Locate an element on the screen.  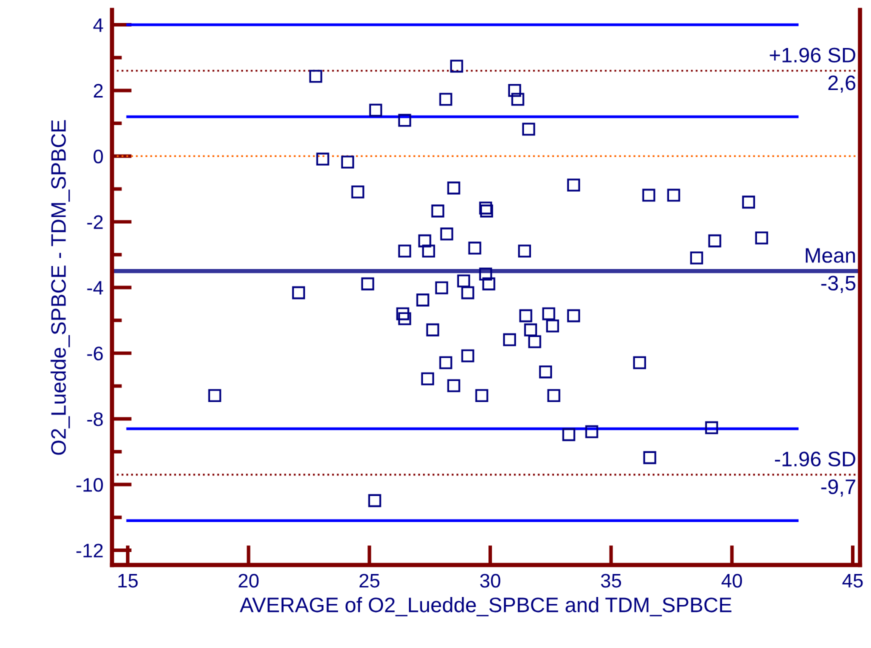
x-tick-label: 30 is located at coordinates (490, 581).